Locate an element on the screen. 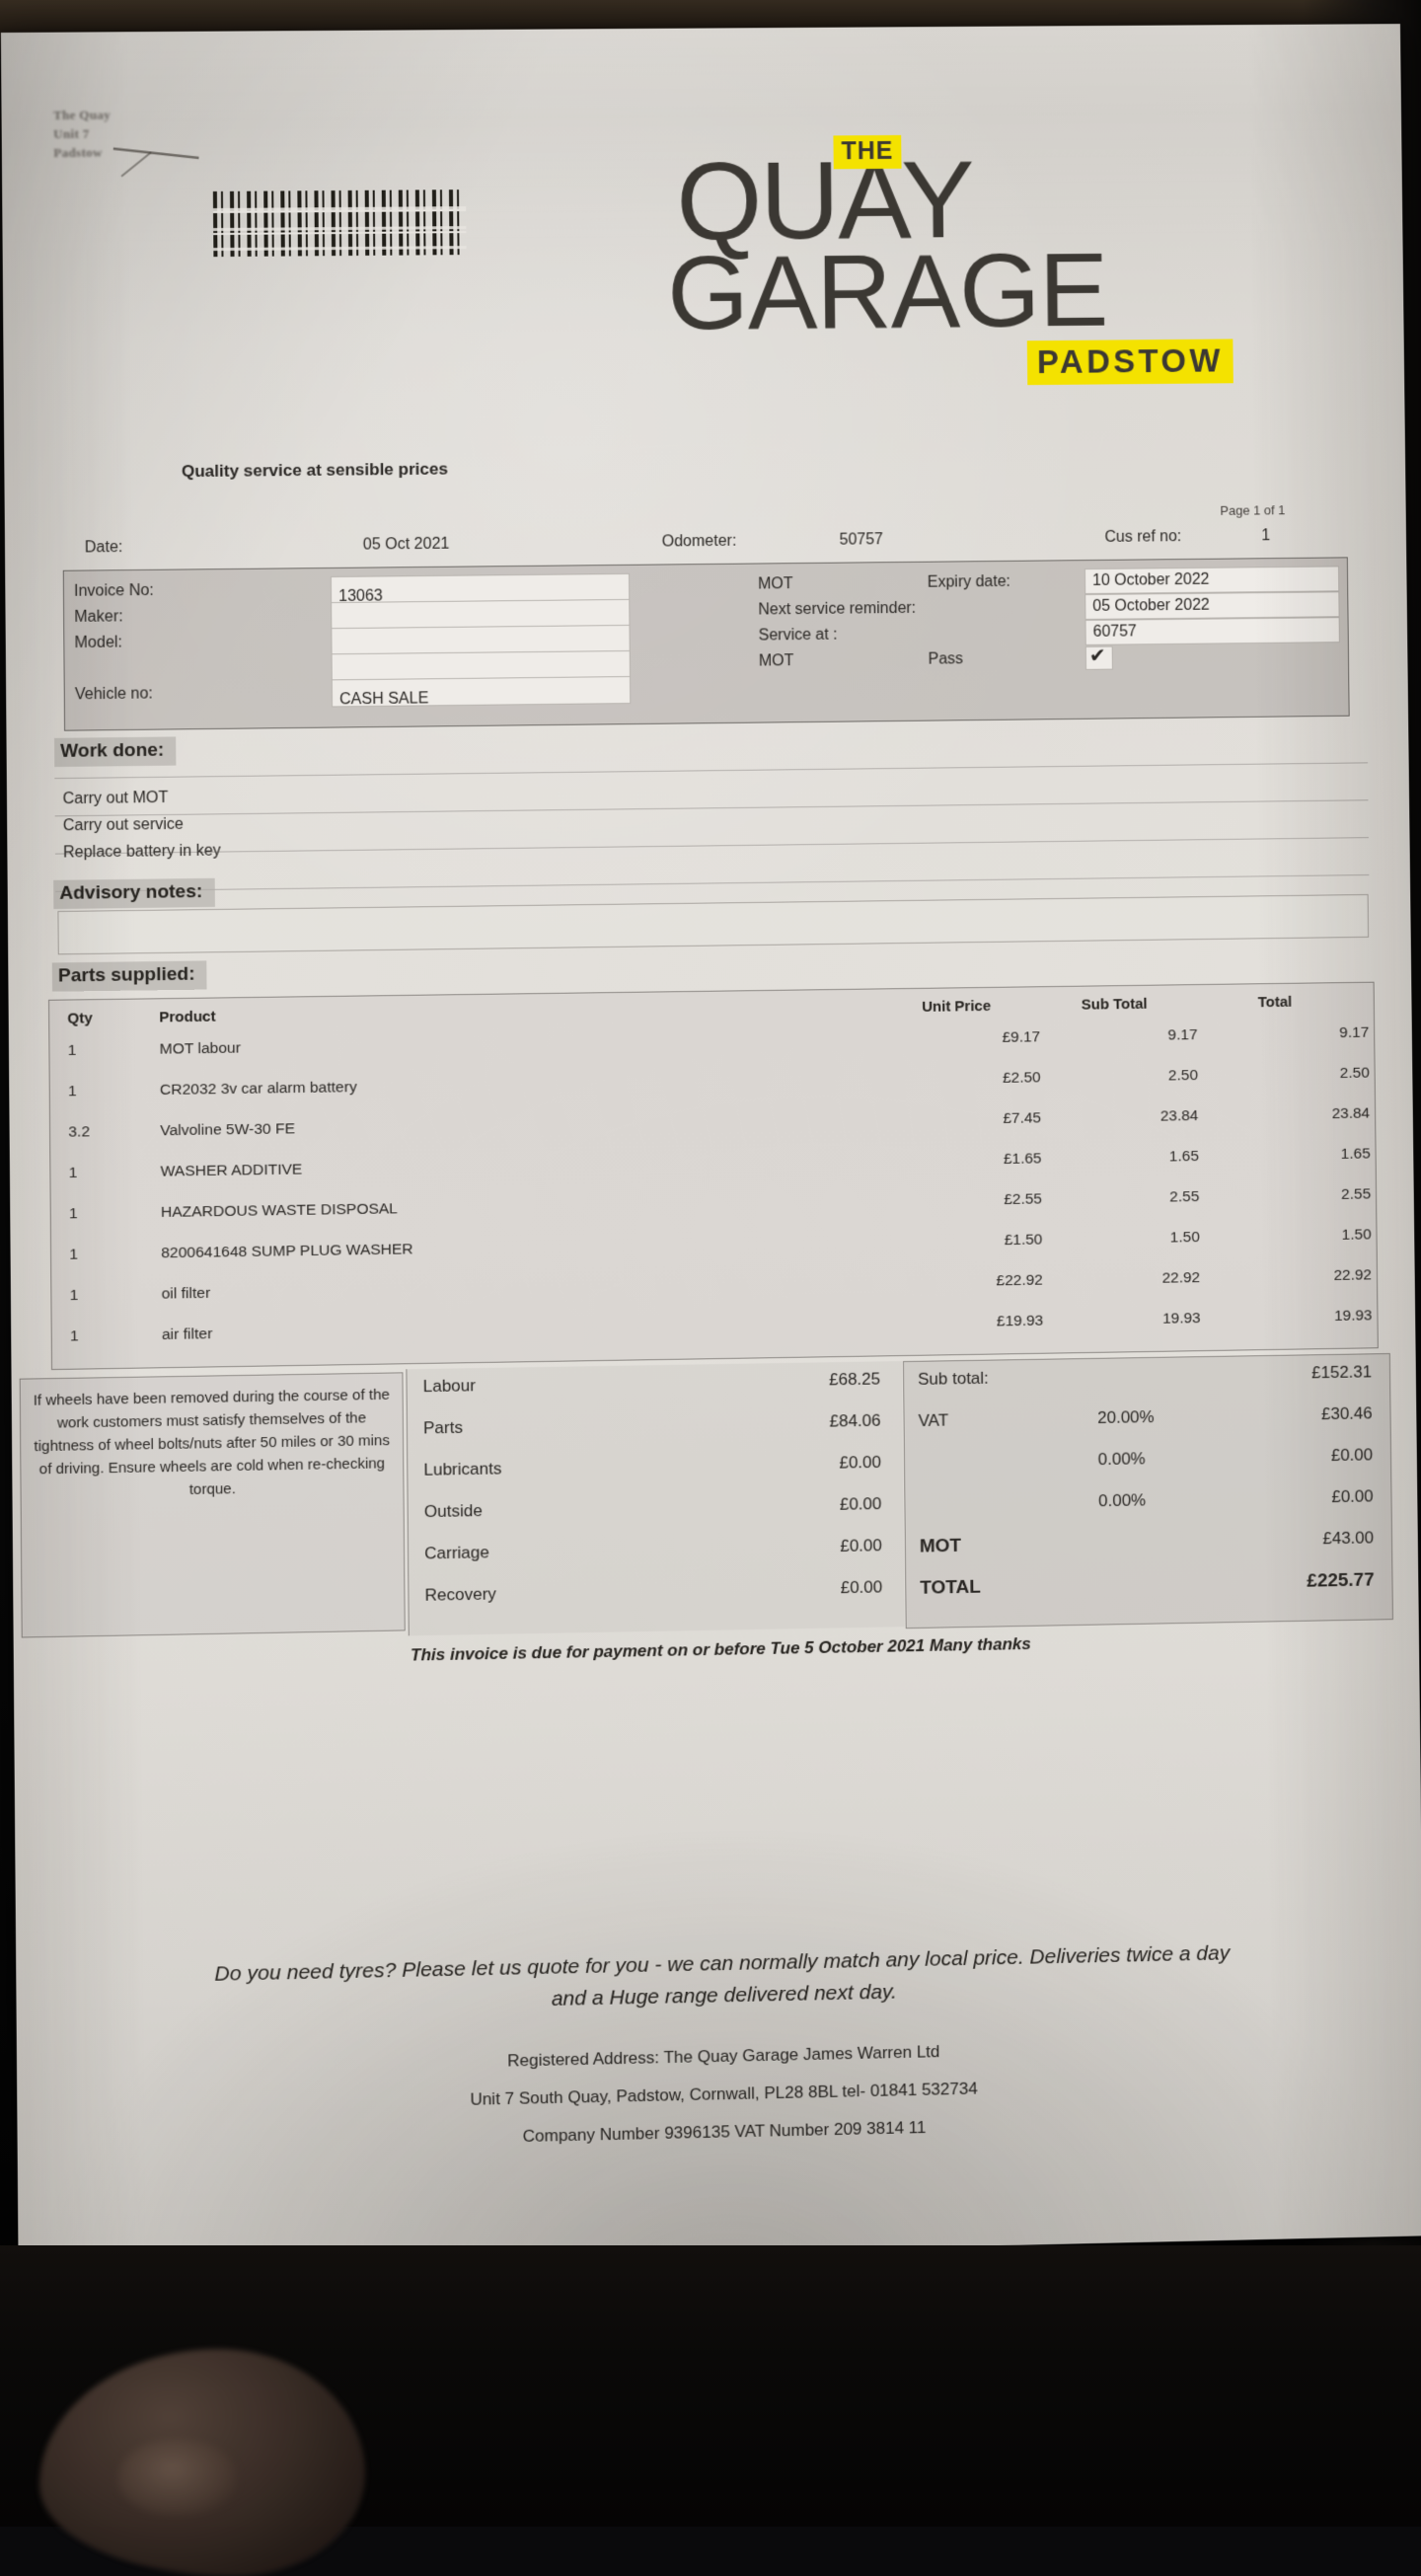 The height and width of the screenshot is (2576, 1421). barcode-block is located at coordinates (339, 223).